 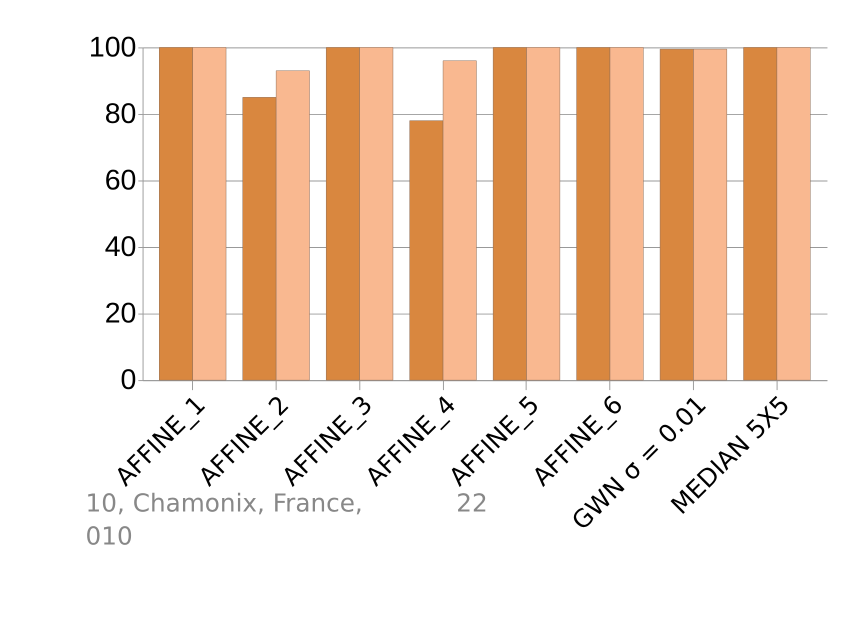 I want to click on y-tick-label: 80, so click(x=120, y=114).